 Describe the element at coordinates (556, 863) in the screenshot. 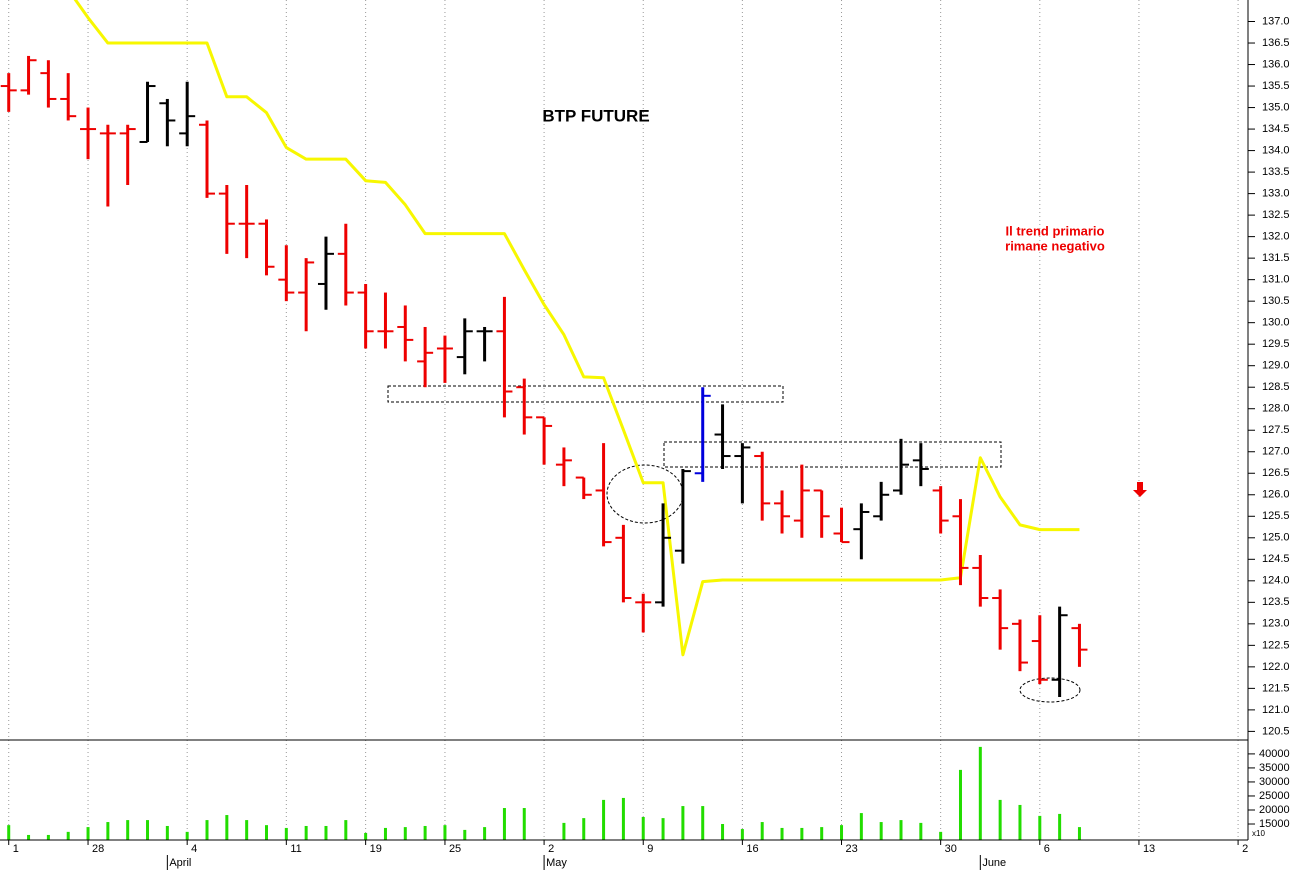

I see `month-label: May` at that location.